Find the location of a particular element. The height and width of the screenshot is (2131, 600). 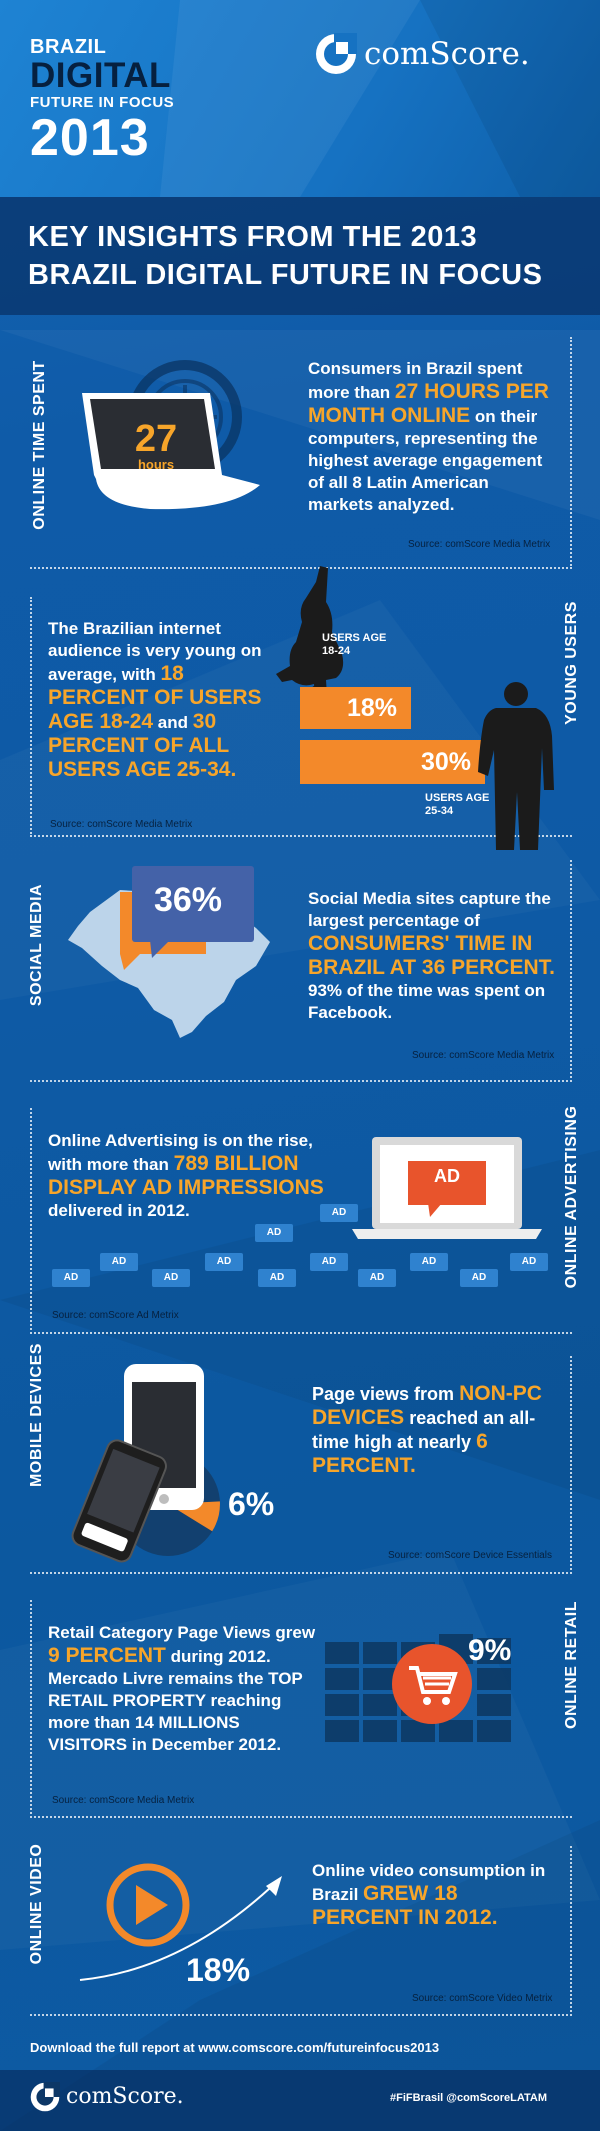

footer-hashtag: #FiFBrasil @comScoreLATAM is located at coordinates (469, 2098).